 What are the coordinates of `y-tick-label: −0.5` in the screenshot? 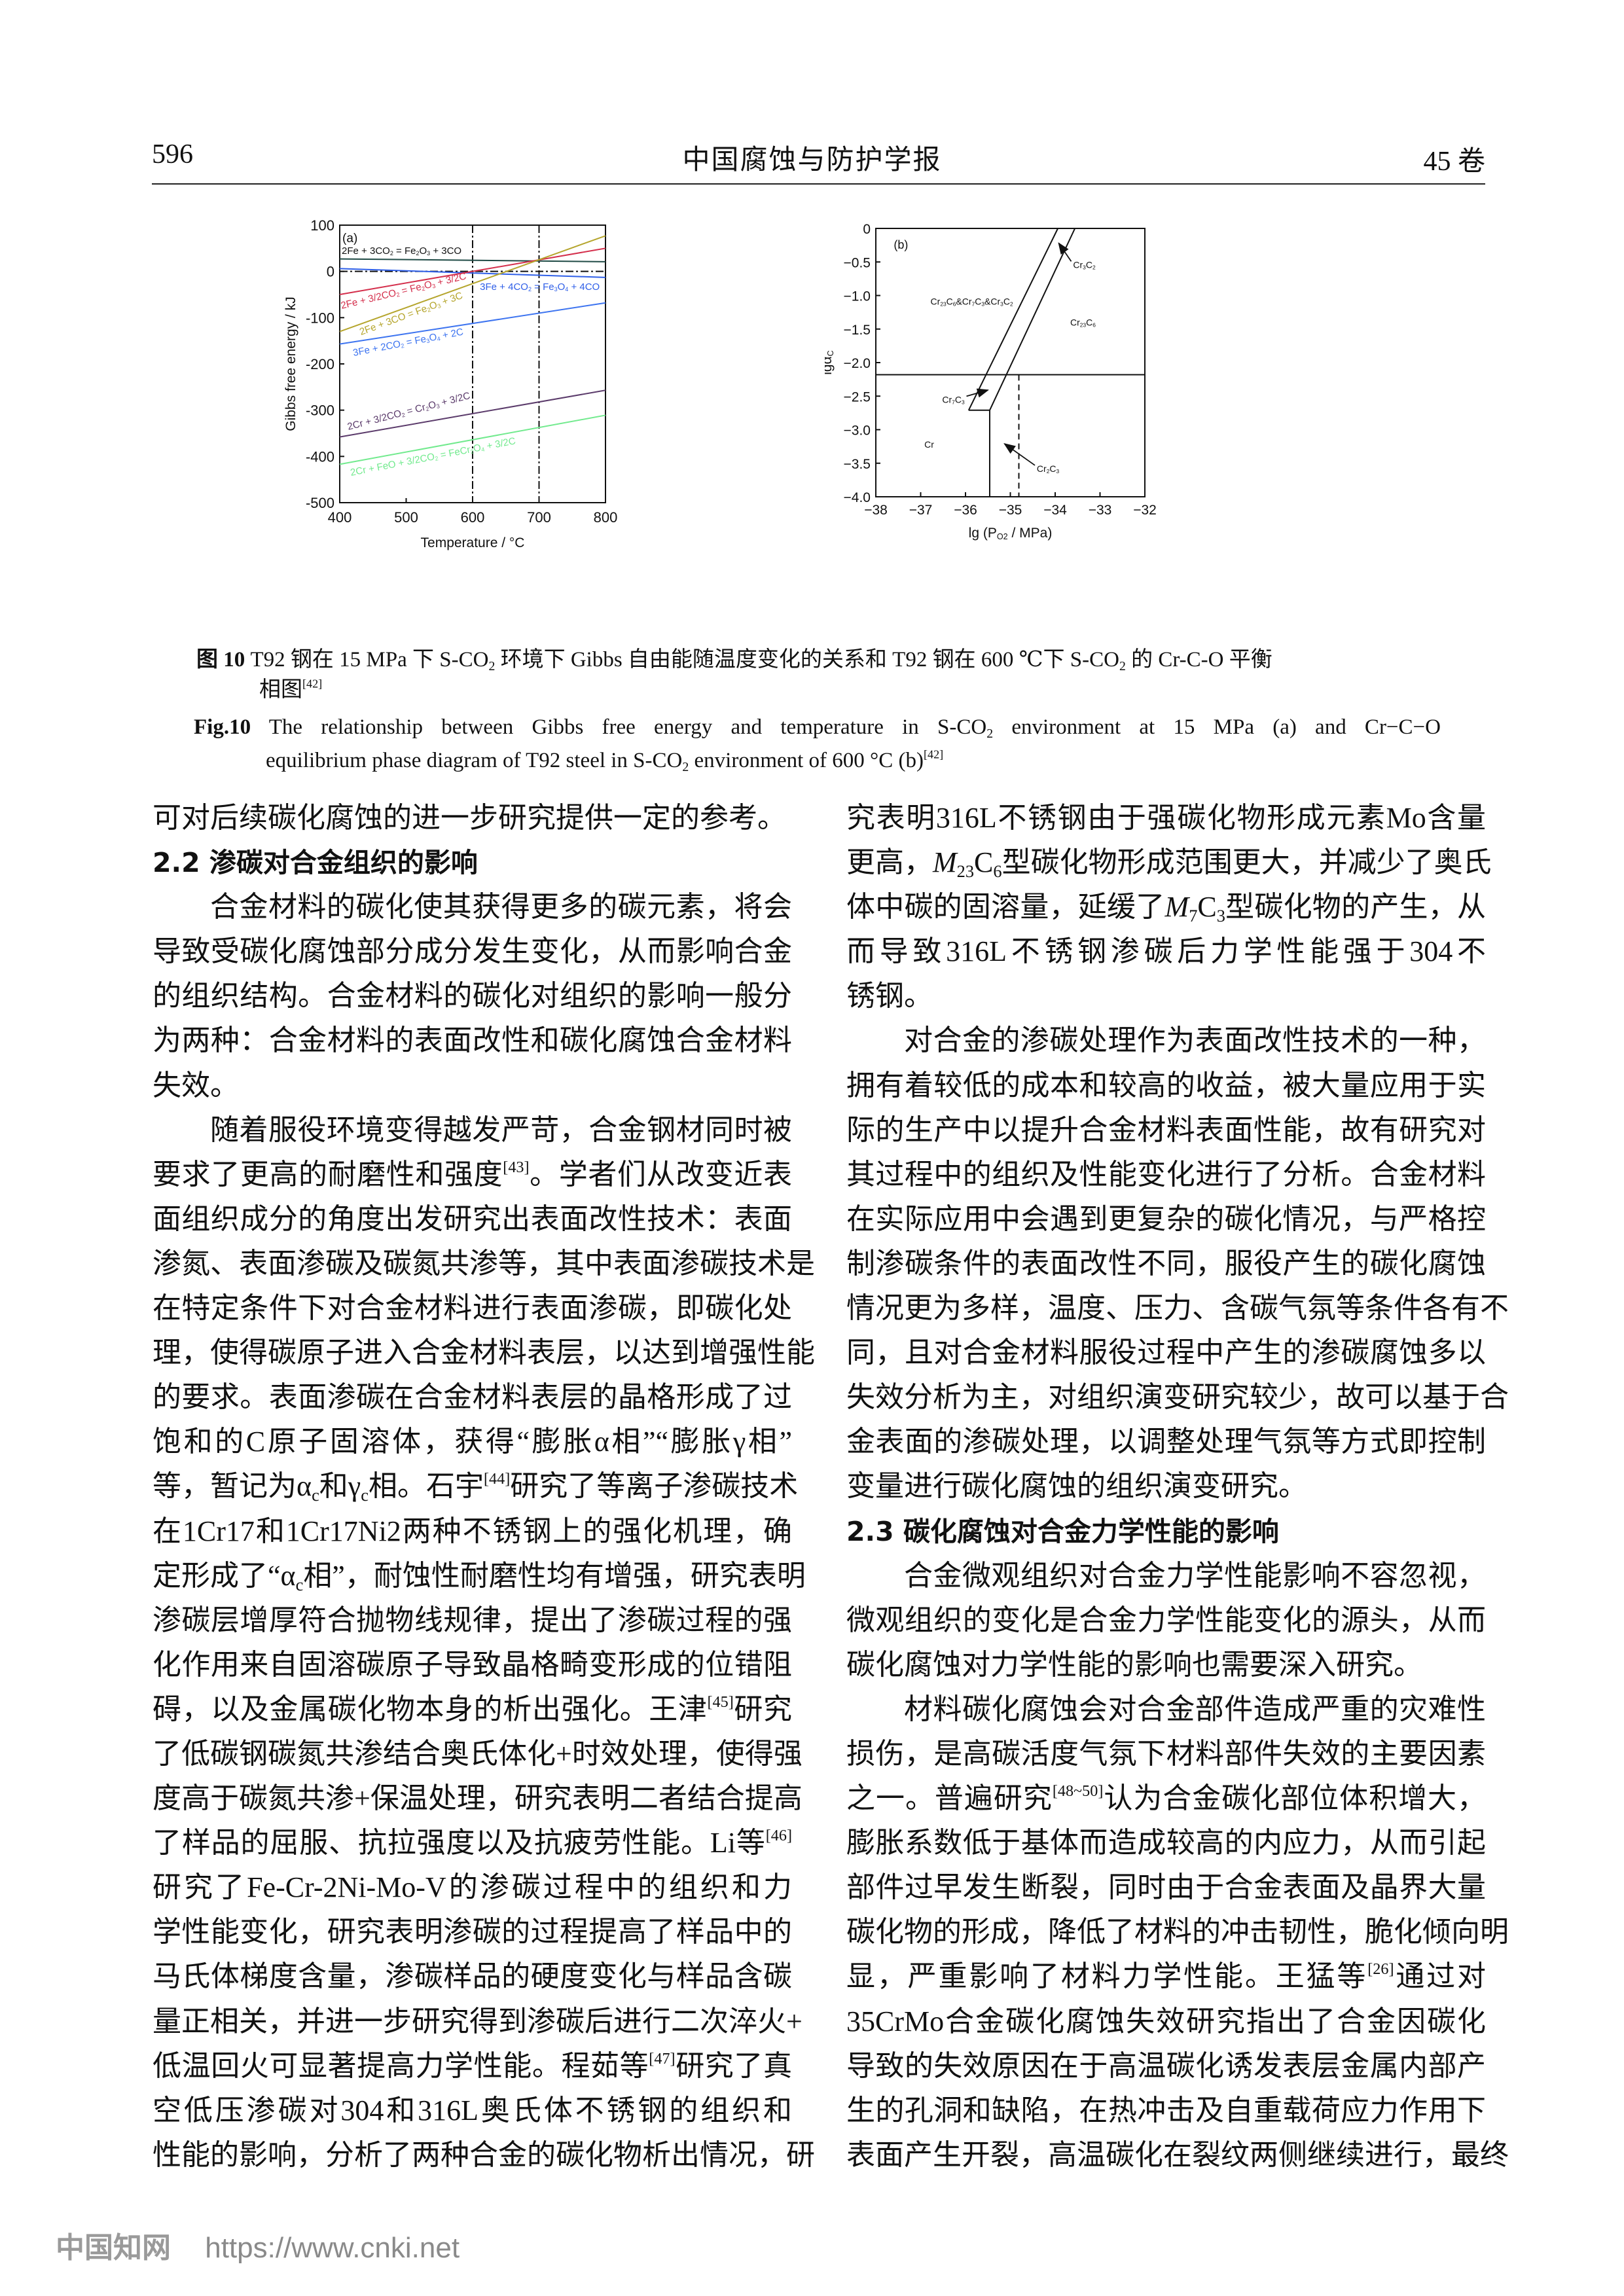 It's located at (857, 262).